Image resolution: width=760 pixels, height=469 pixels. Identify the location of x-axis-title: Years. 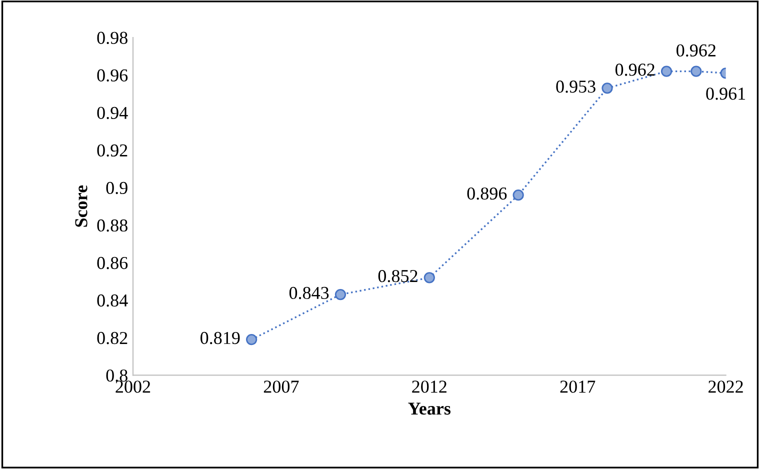
(429, 408).